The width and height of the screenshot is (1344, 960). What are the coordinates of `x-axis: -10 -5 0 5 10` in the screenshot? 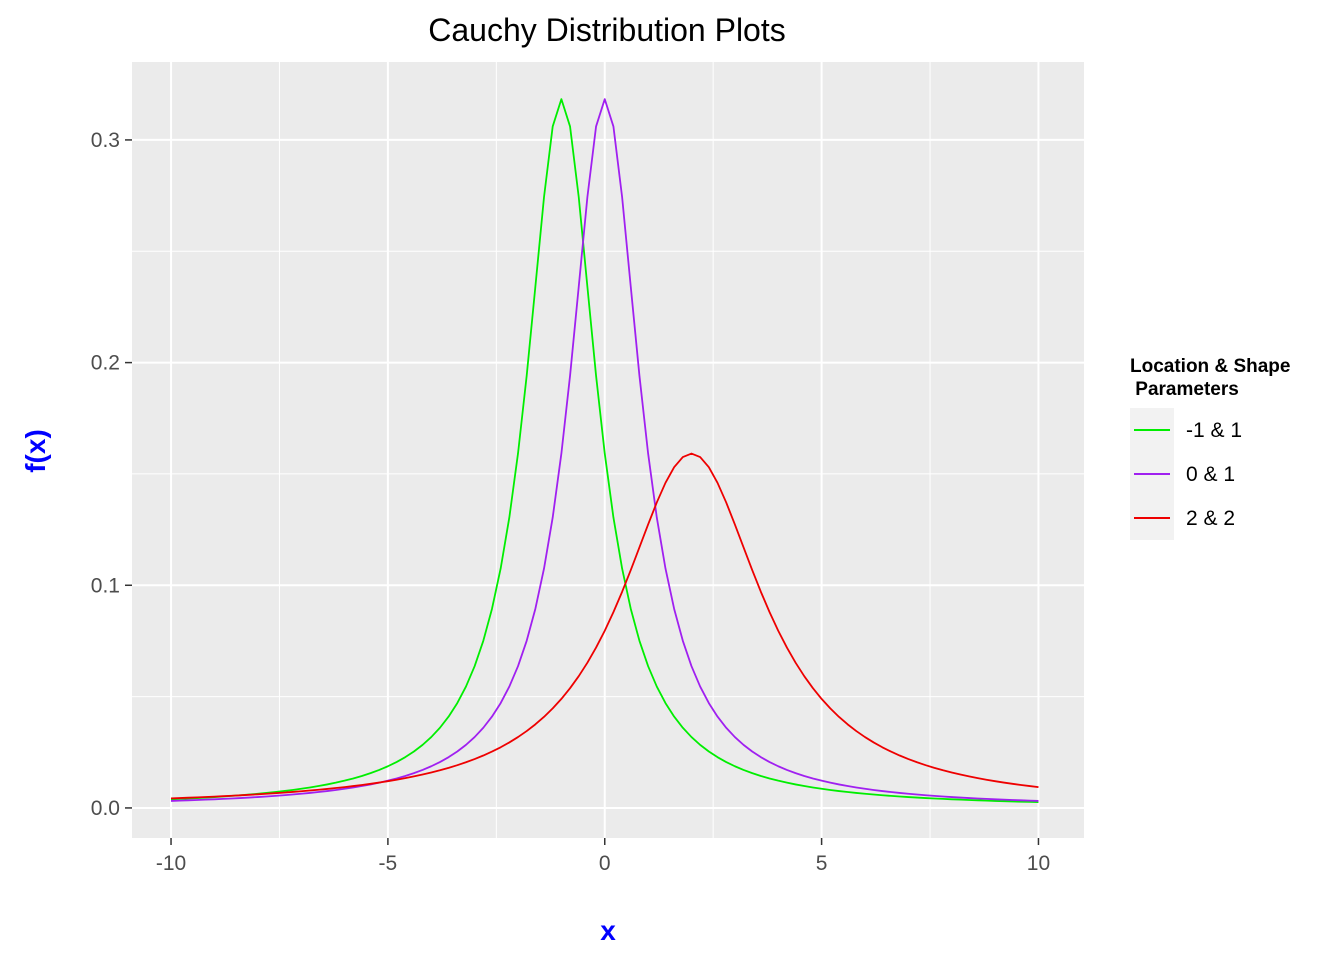 It's located at (603, 856).